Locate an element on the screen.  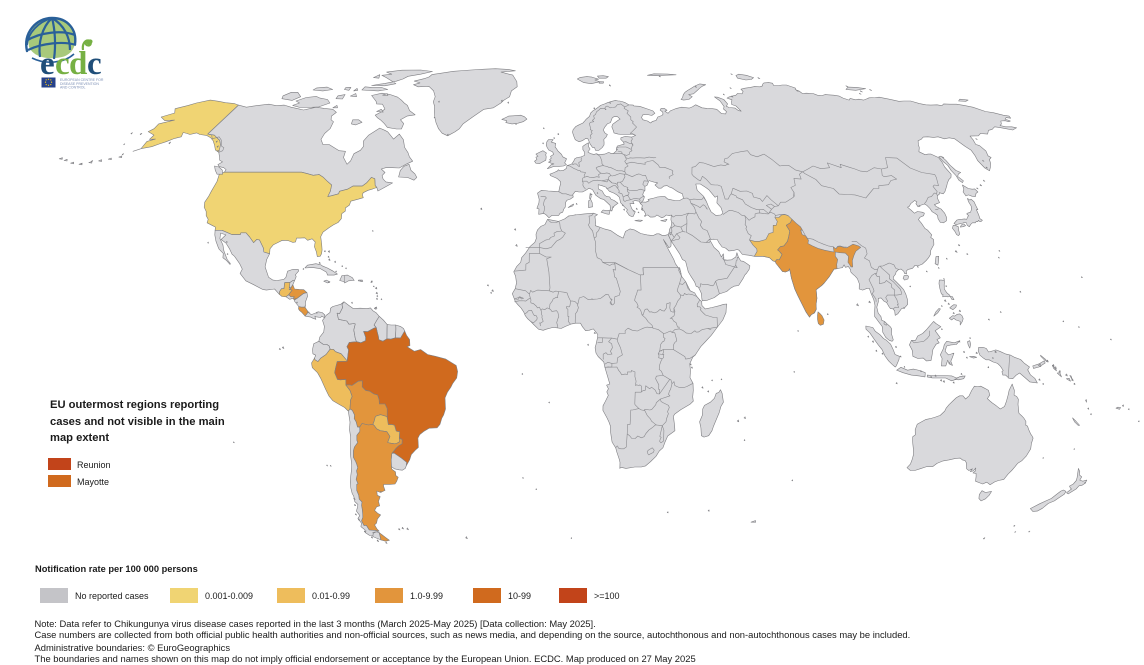
svg-text: DISEASE PREVENTION is located at coordinates (79, 84).